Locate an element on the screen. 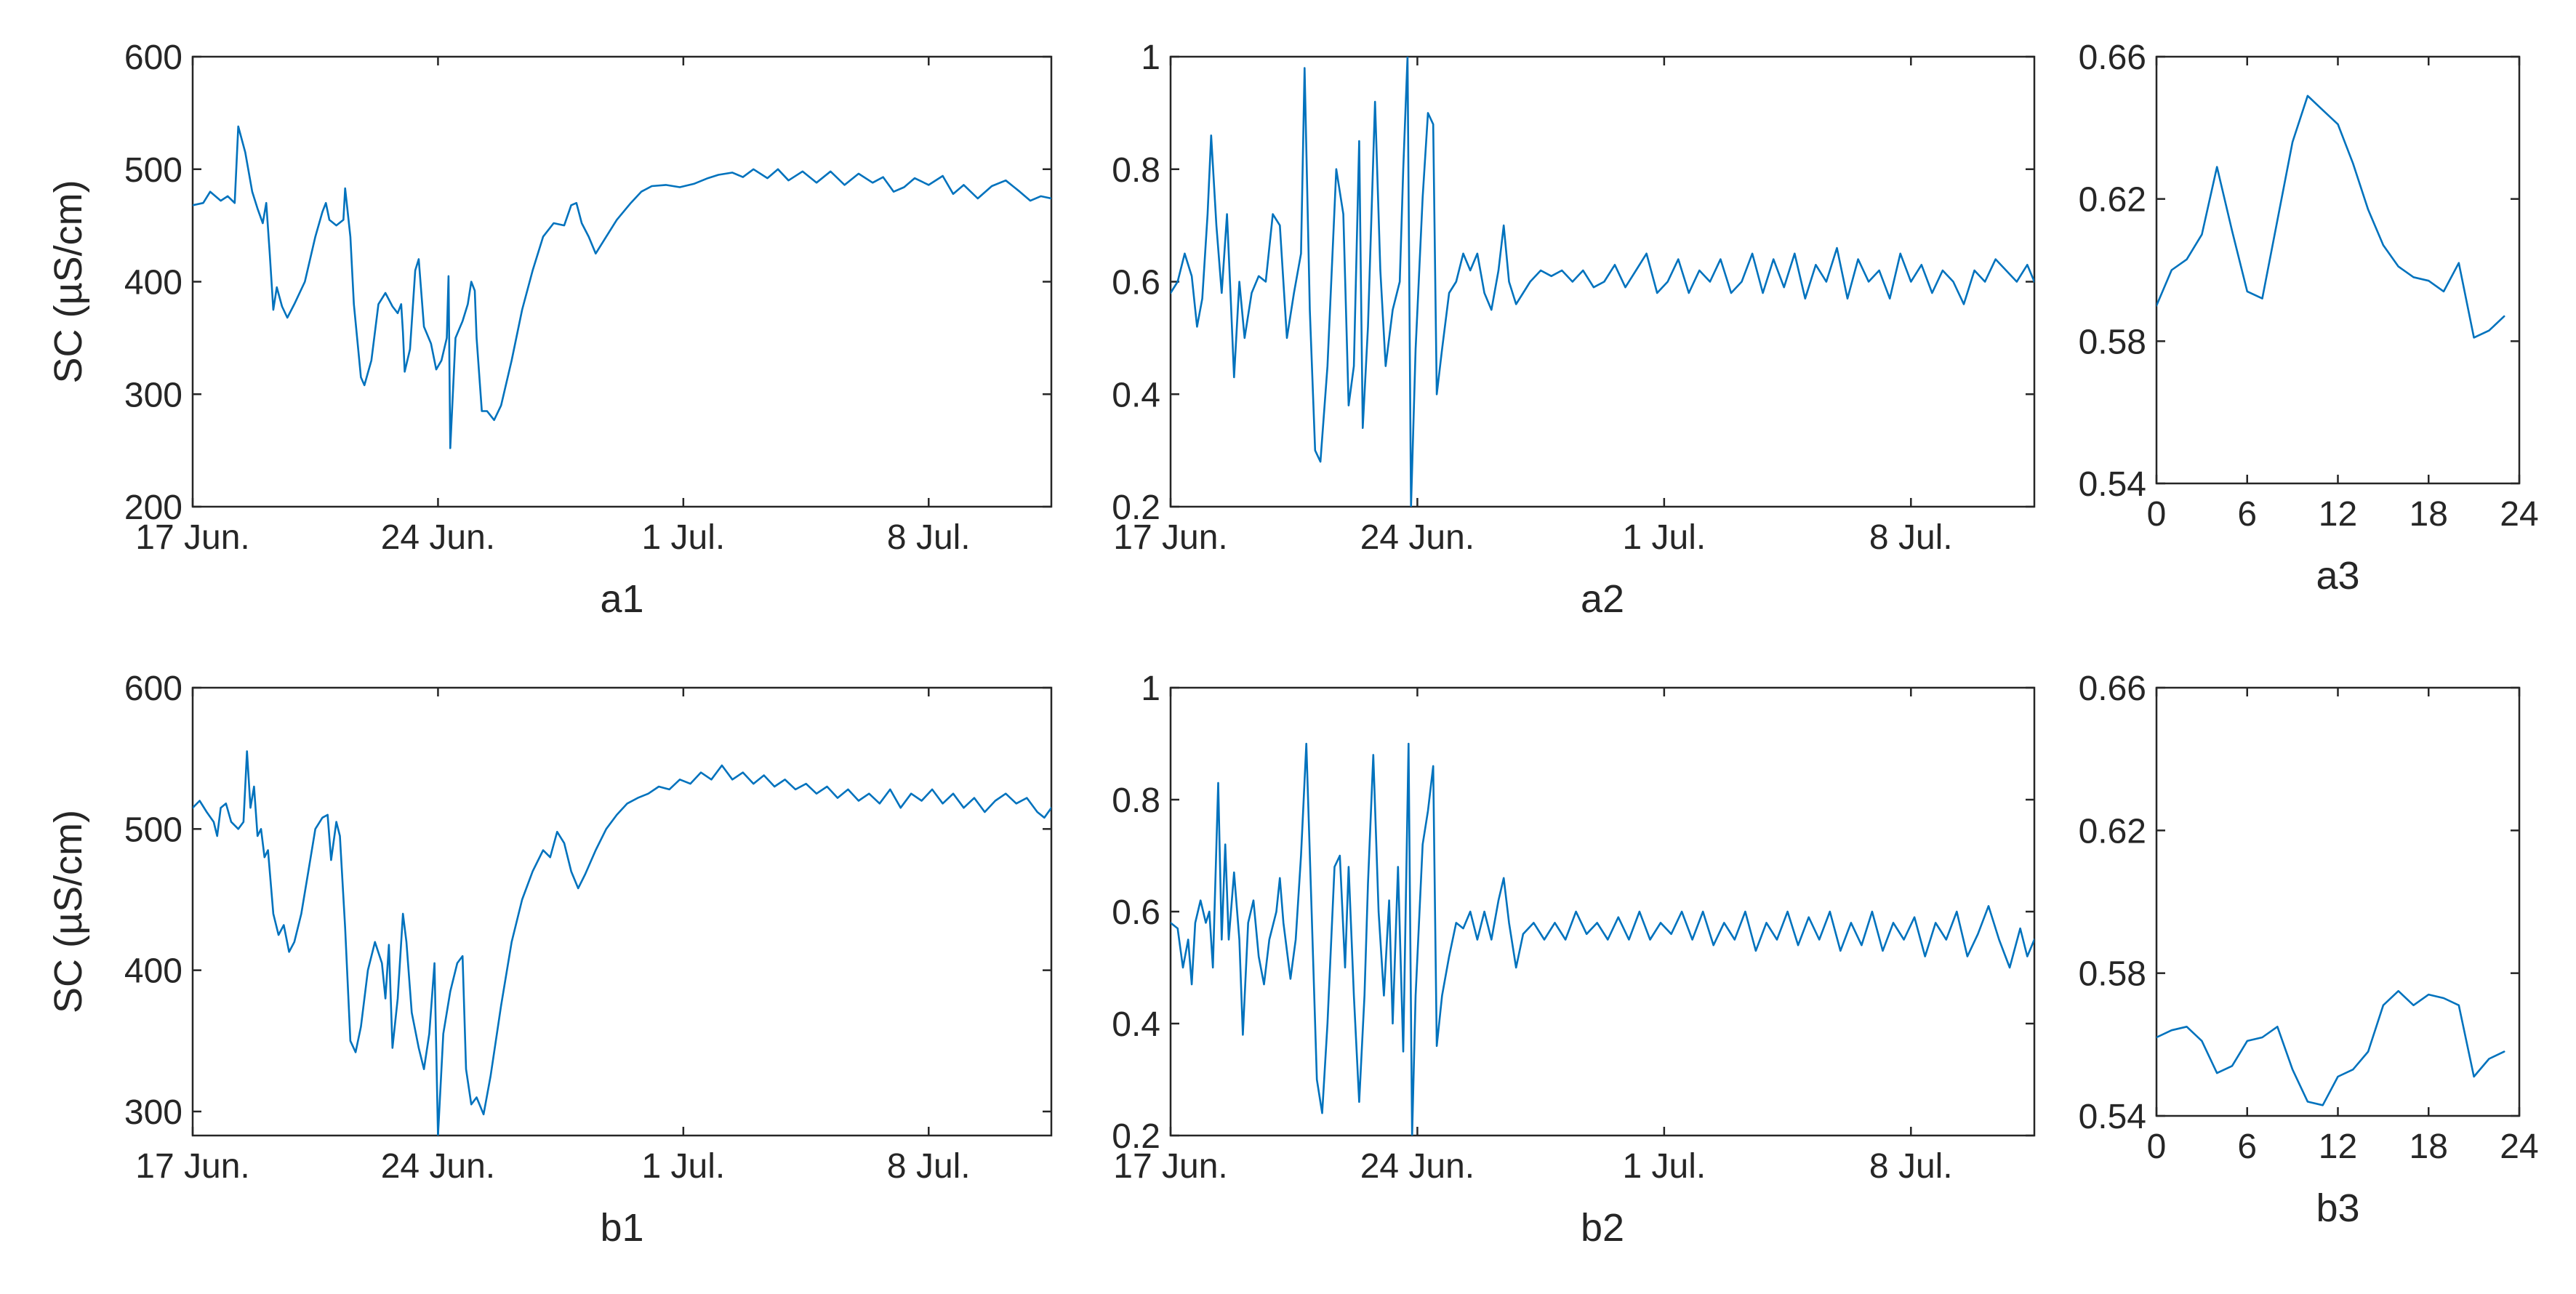 The height and width of the screenshot is (1294, 2576). axes-frame-b2 is located at coordinates (1603, 911).